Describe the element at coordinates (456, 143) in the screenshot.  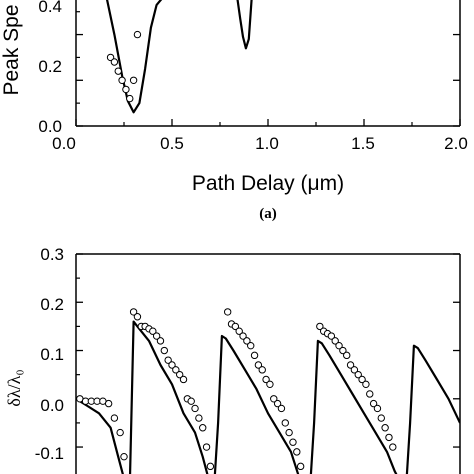
I see `top-x-tick-4: 2.0` at that location.